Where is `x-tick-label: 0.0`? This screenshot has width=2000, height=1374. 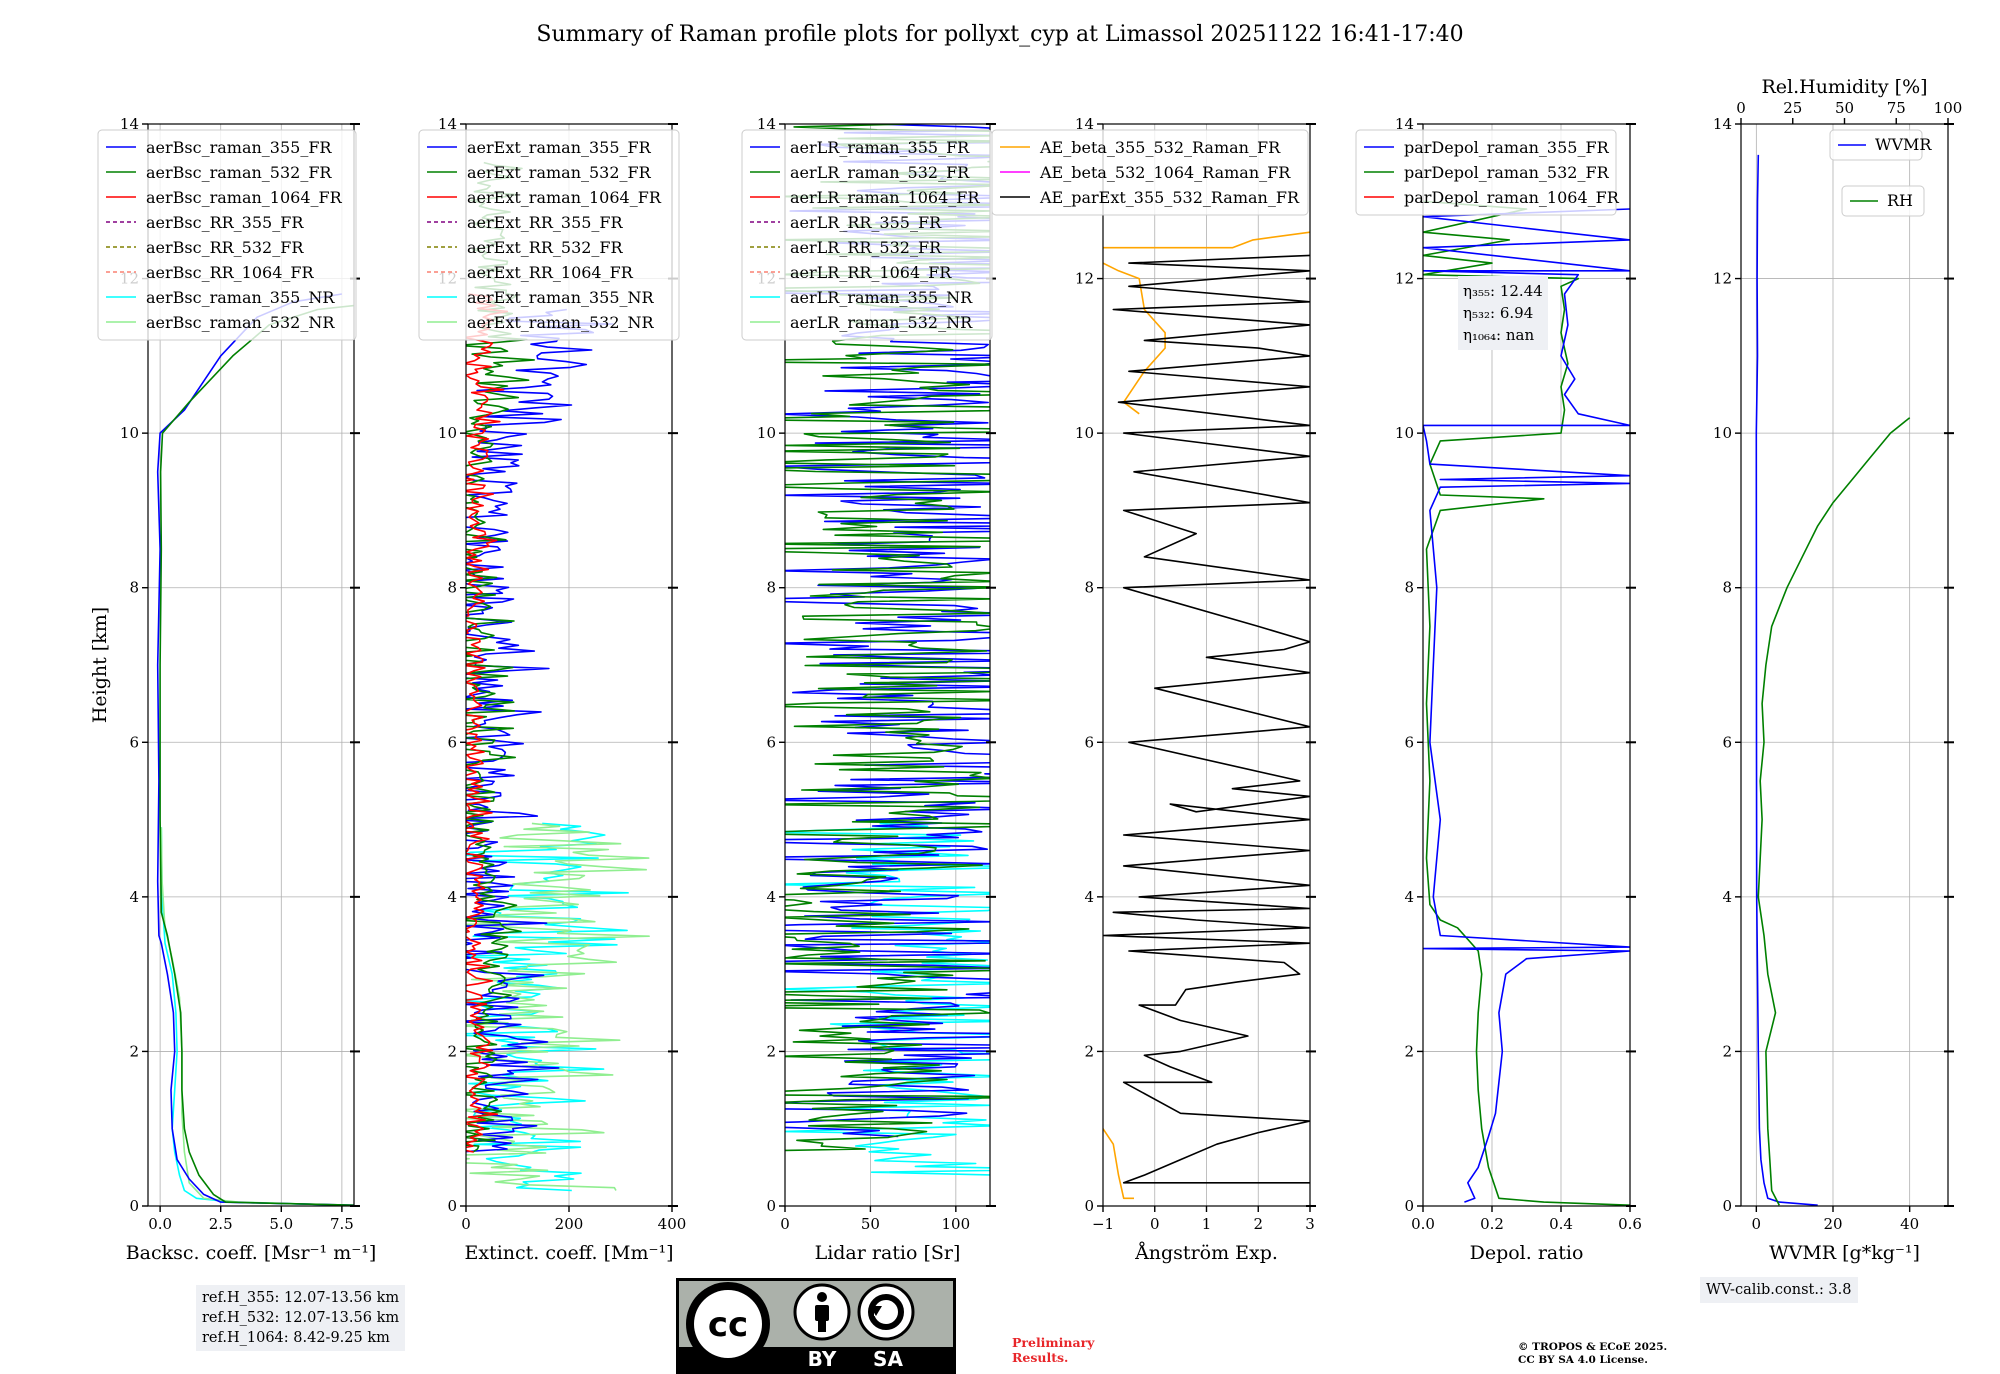
x-tick-label: 0.0 is located at coordinates (160, 1224).